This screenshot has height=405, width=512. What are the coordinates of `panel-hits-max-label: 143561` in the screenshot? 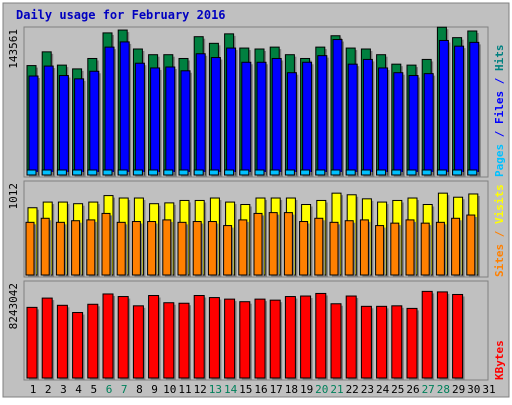 It's located at (13, 49).